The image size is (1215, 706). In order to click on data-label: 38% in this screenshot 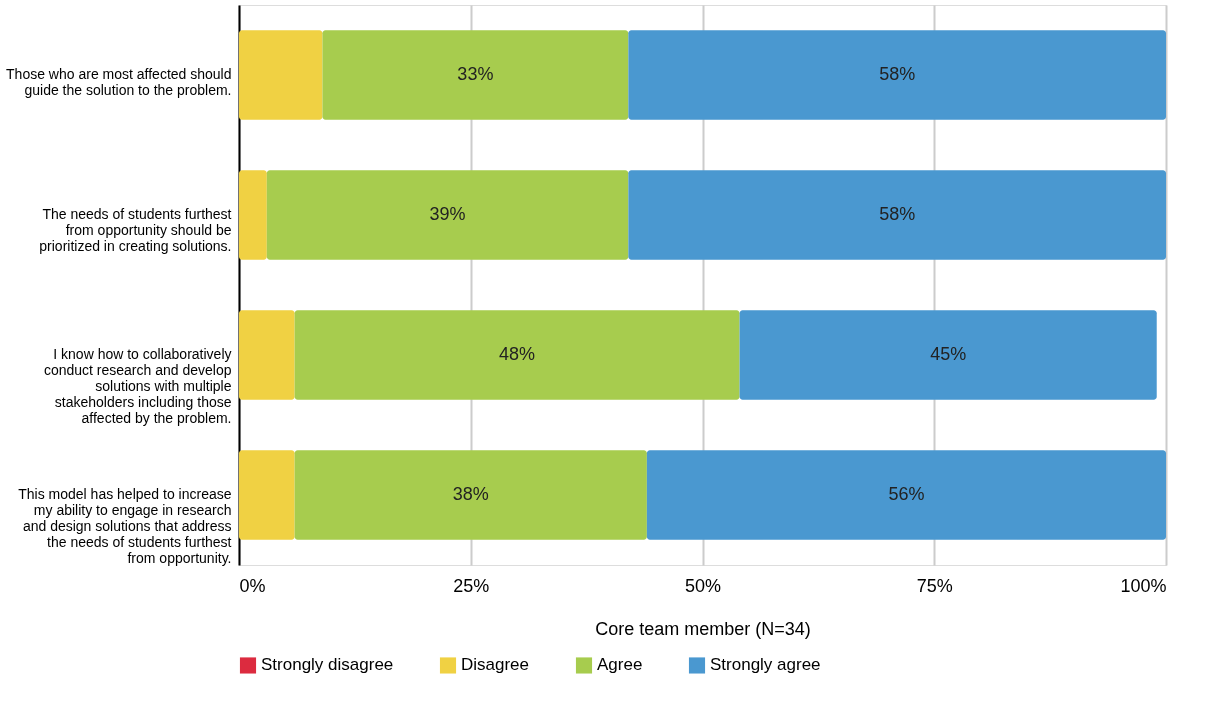, I will do `click(470, 494)`.